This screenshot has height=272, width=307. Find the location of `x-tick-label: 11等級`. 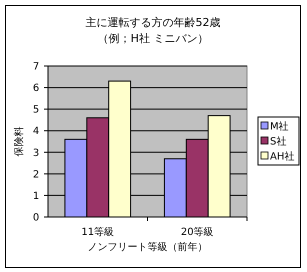

x-tick-label: 11等級 is located at coordinates (97, 232).